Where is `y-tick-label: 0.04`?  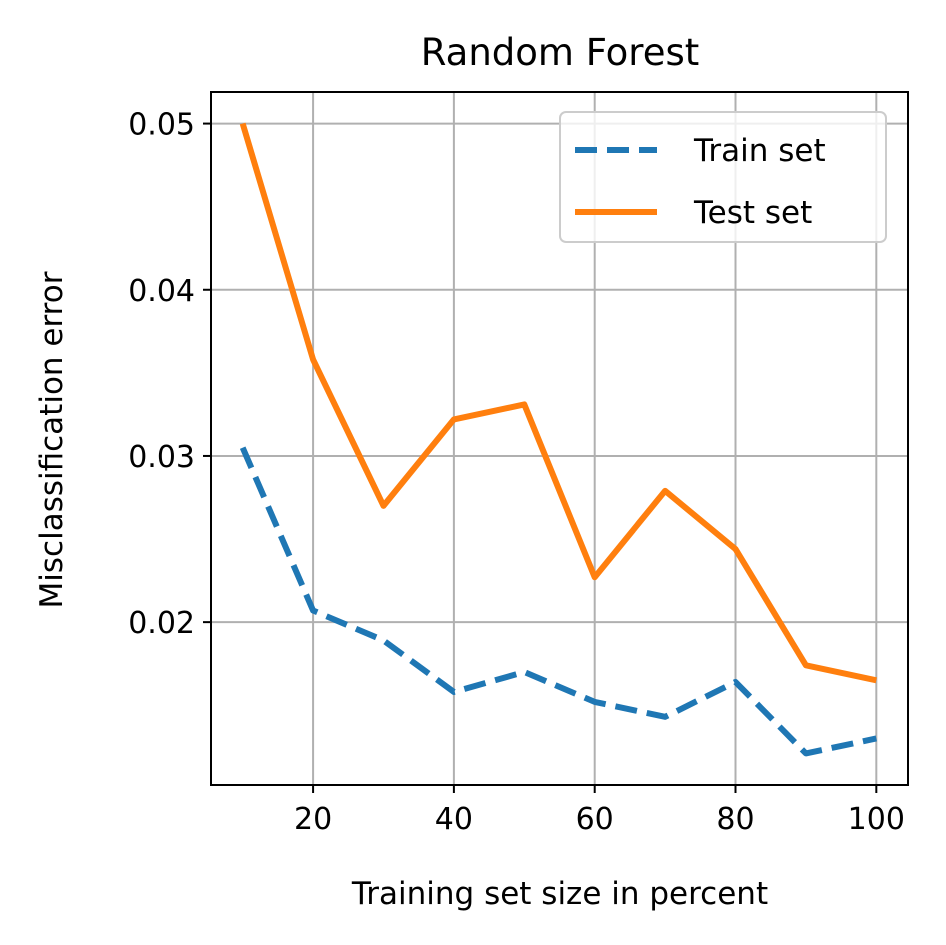 y-tick-label: 0.04 is located at coordinates (161, 291).